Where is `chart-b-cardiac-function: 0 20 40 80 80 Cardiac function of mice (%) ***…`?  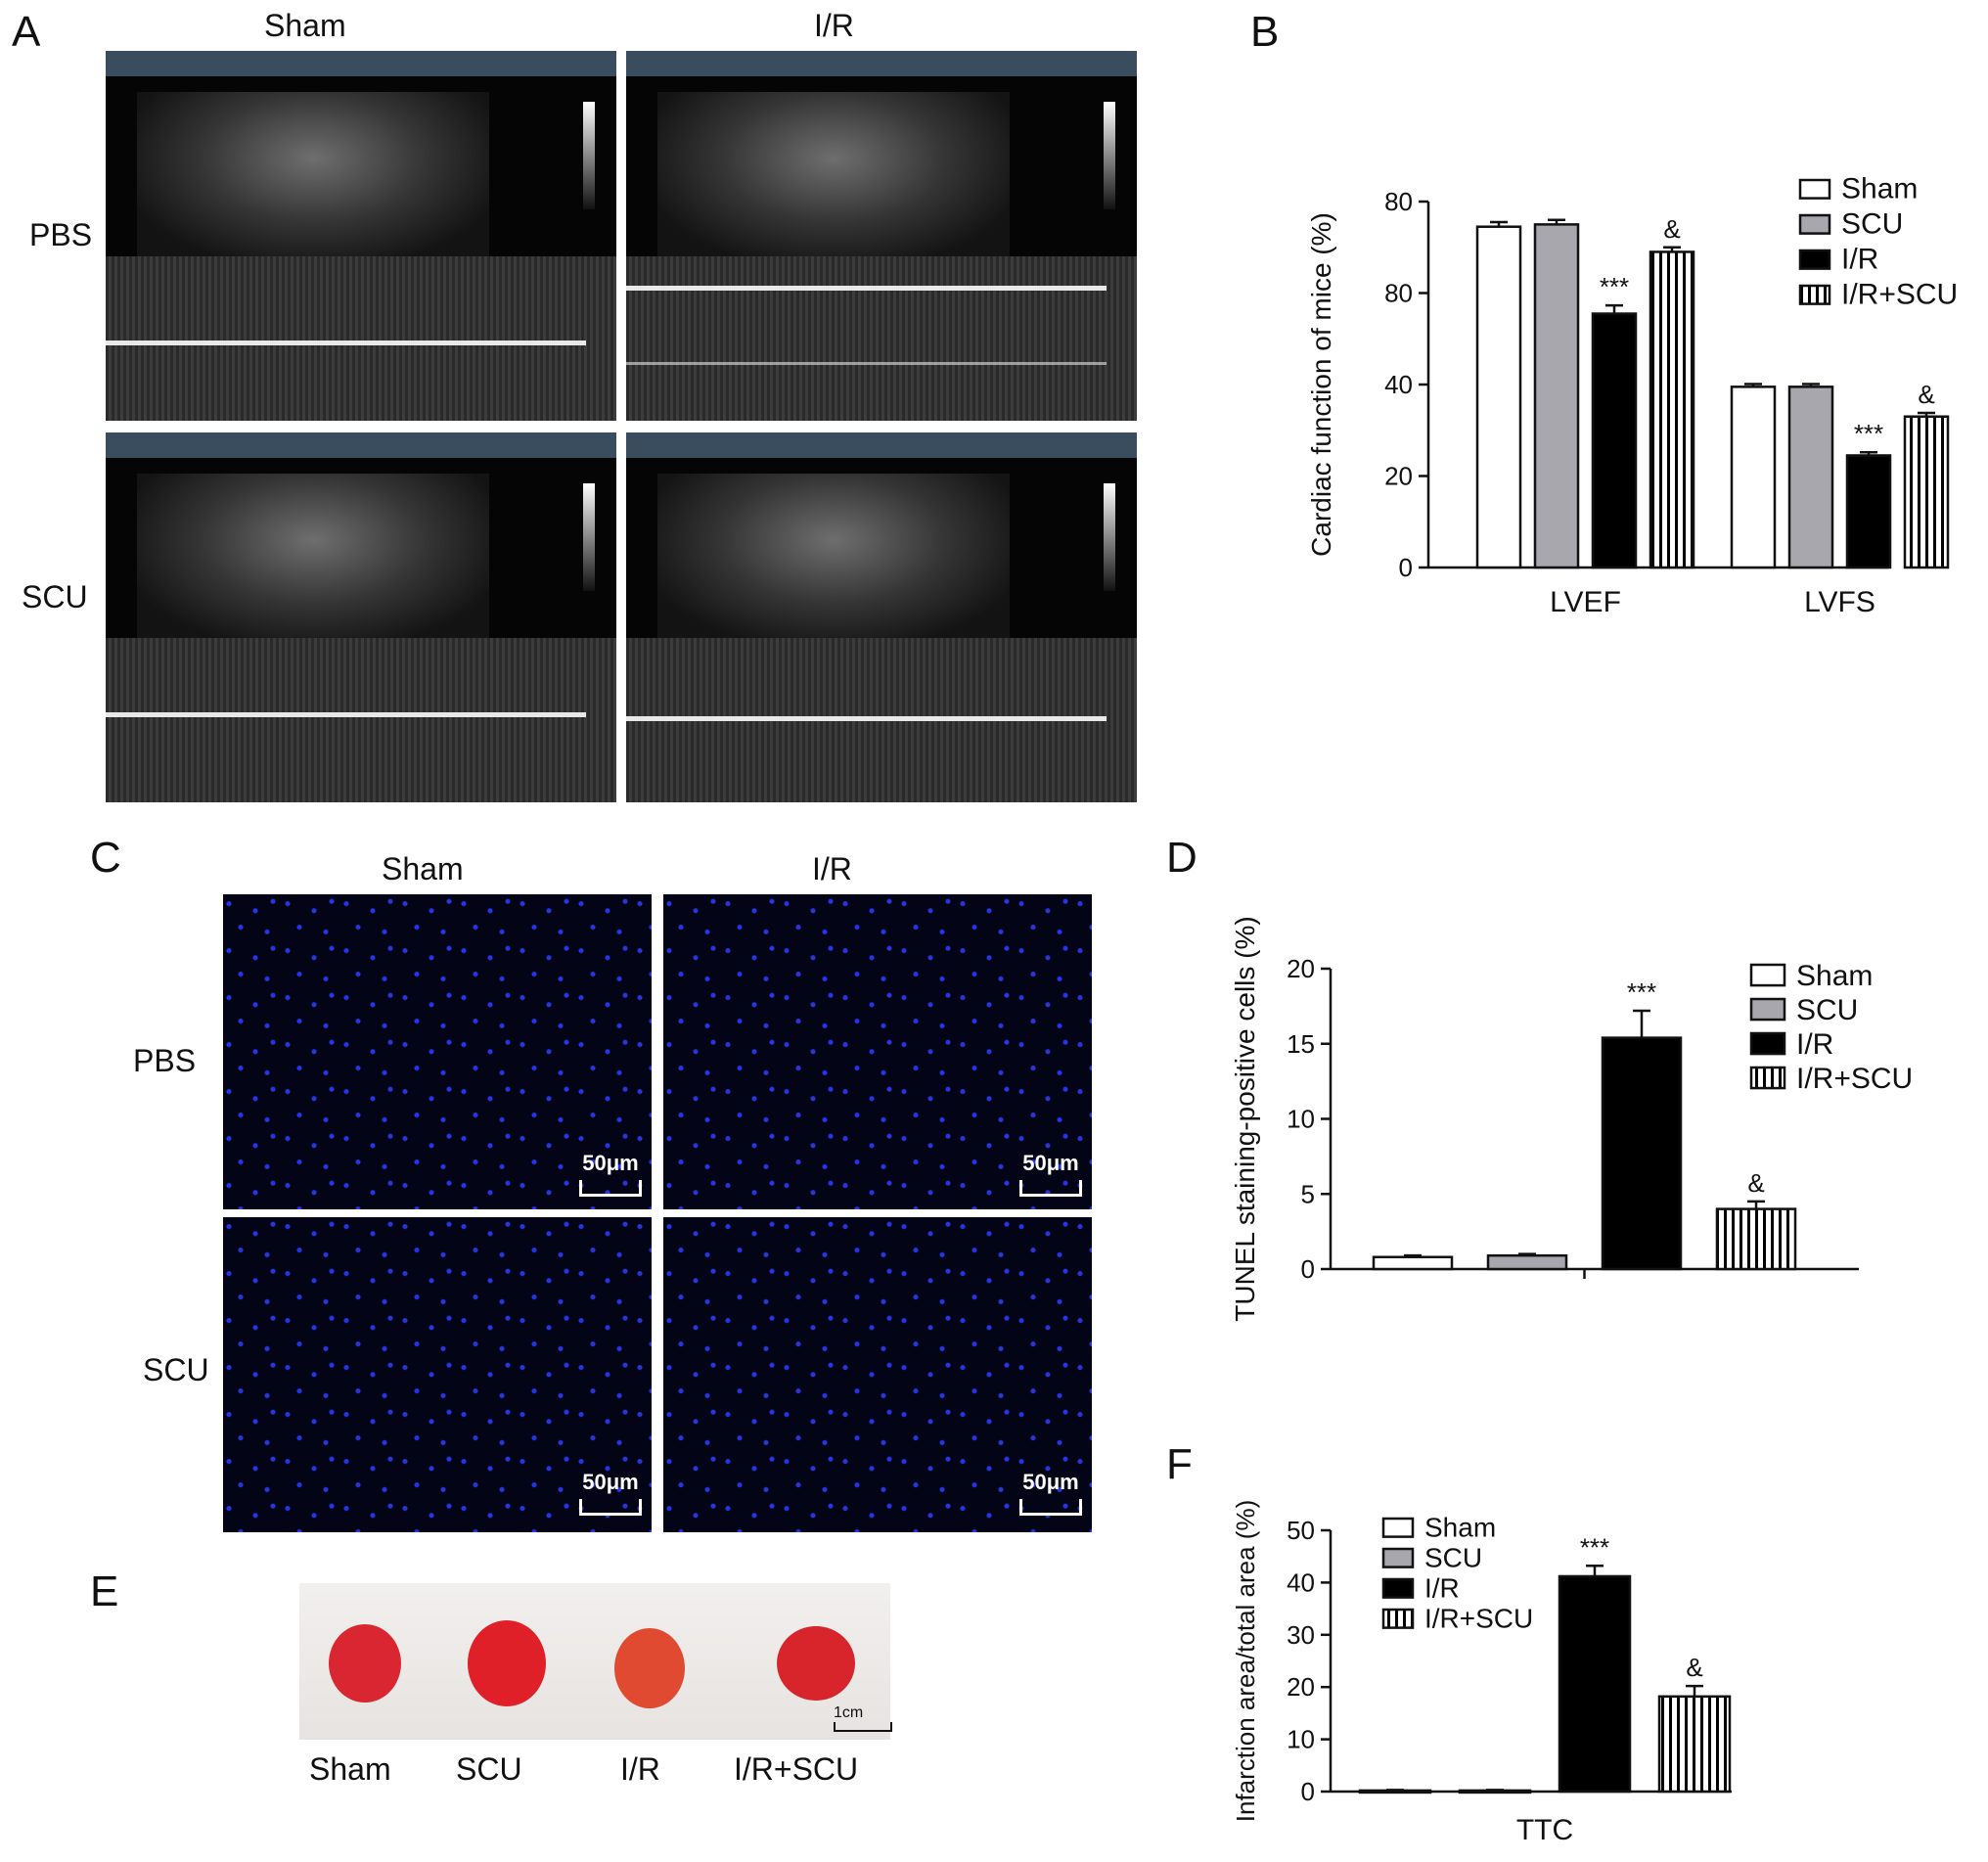
chart-b-cardiac-function: 0 20 40 80 80 Cardiac function of mice (%) ***… is located at coordinates (1632, 396).